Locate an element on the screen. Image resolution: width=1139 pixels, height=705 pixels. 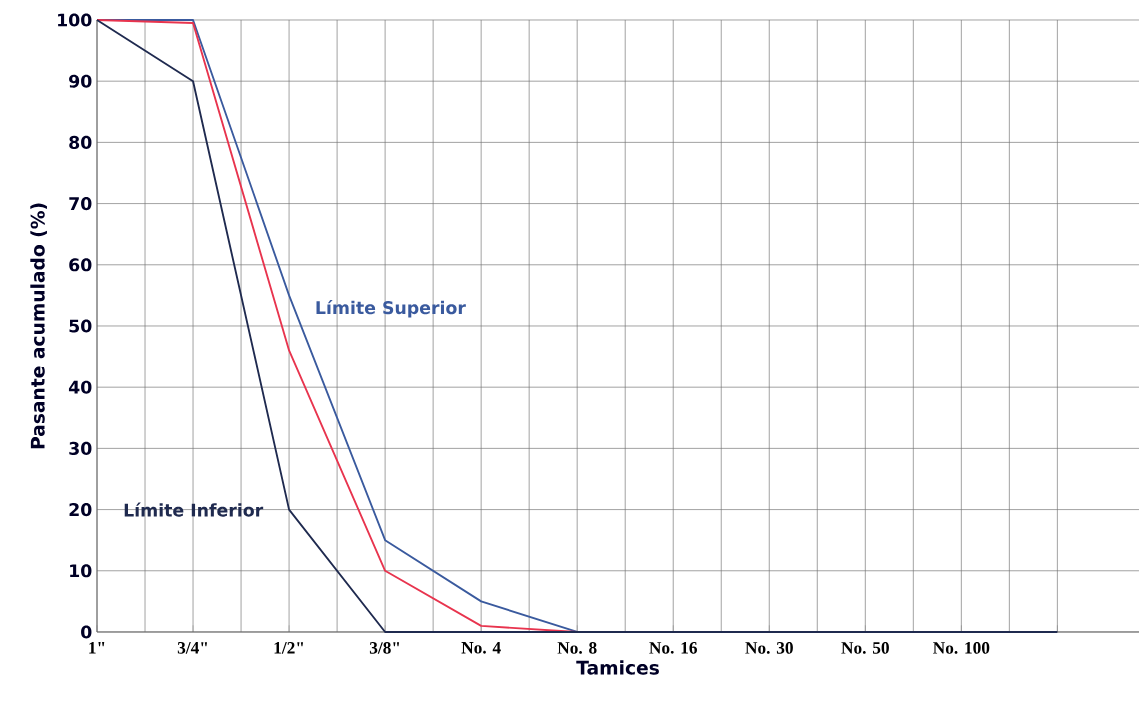
y-tick-label: 50 is located at coordinates (80, 326).